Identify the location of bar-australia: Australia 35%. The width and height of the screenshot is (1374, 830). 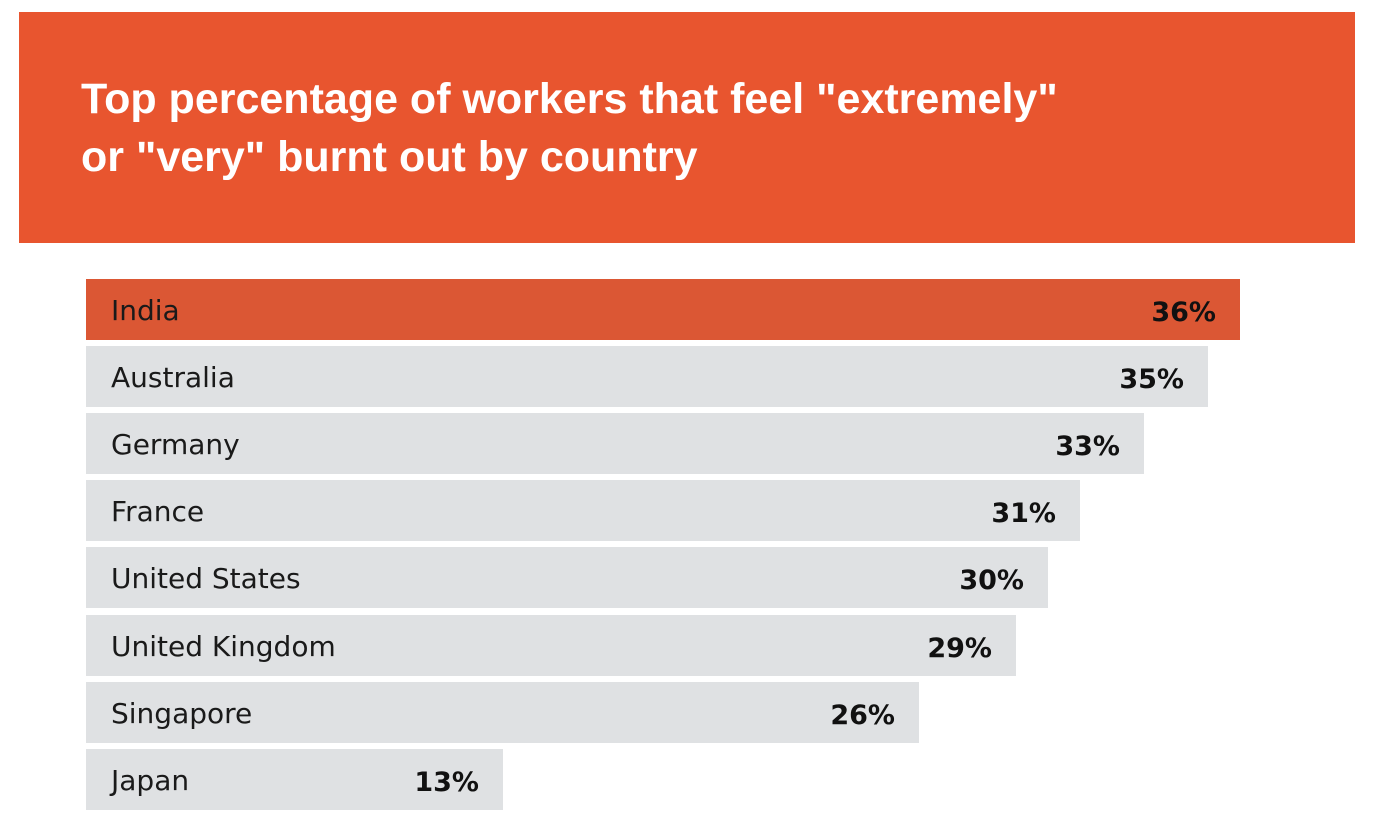
(647, 376).